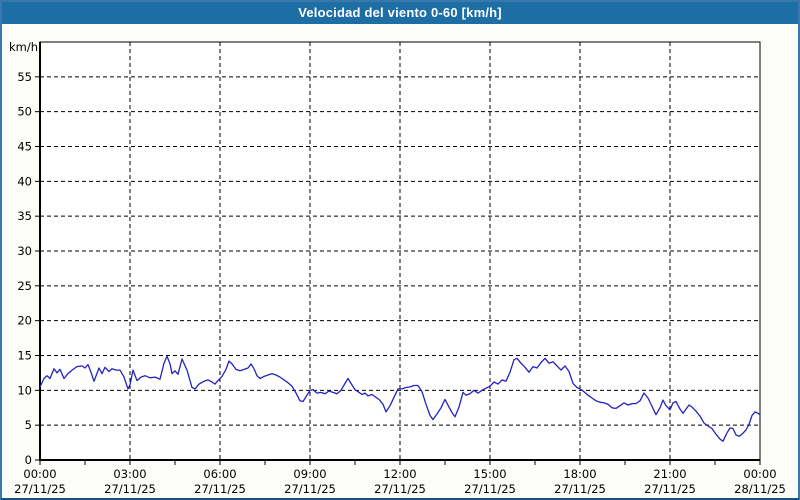 Image resolution: width=800 pixels, height=500 pixels. I want to click on y-tick-label: 10, so click(24, 390).